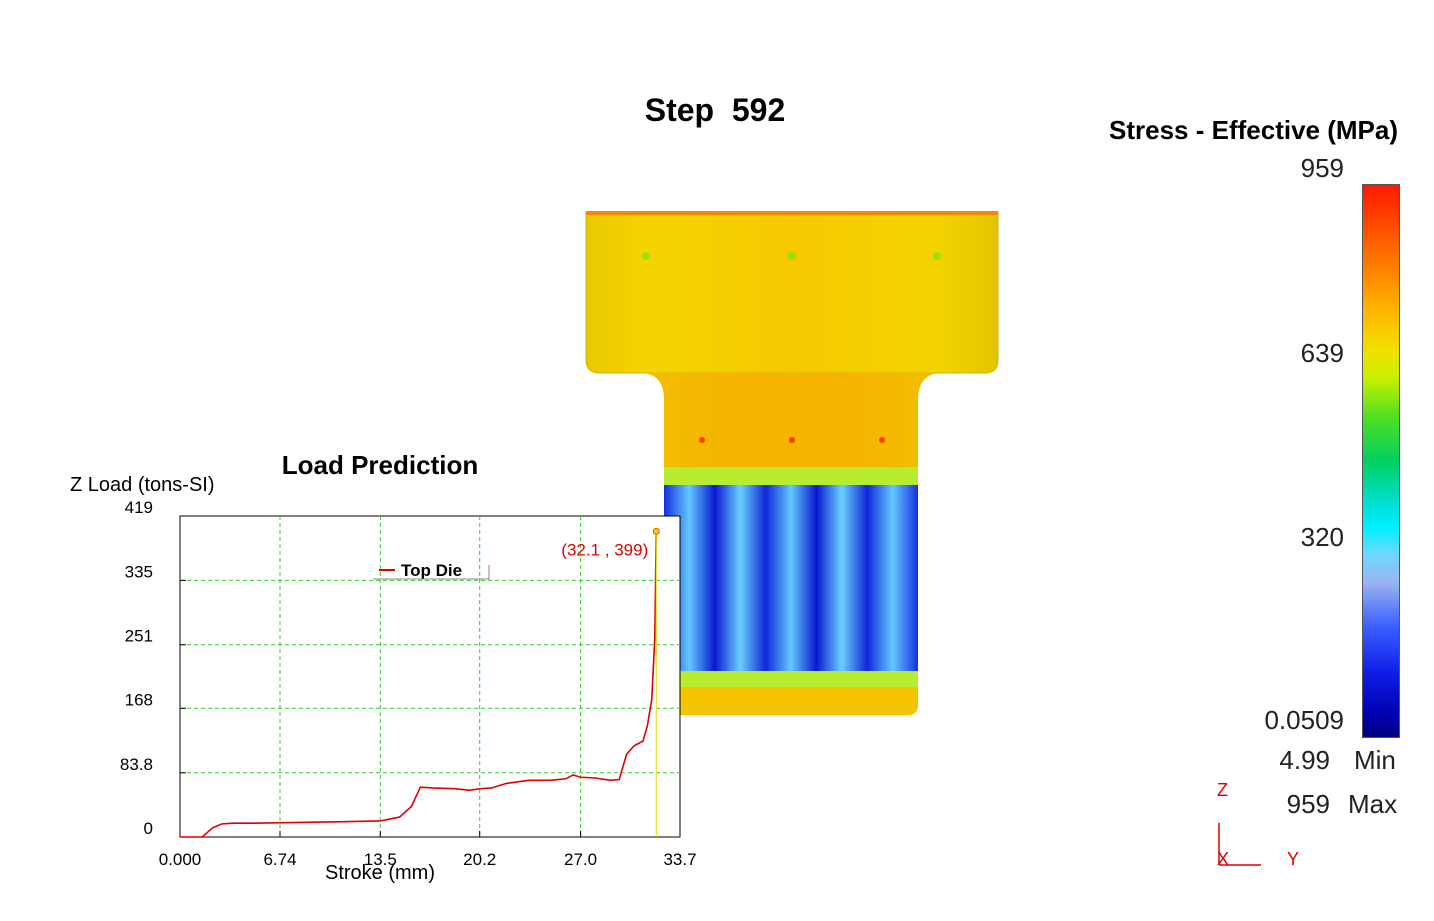 This screenshot has width=1434, height=921. I want to click on y-tick-label: 251, so click(139, 636).